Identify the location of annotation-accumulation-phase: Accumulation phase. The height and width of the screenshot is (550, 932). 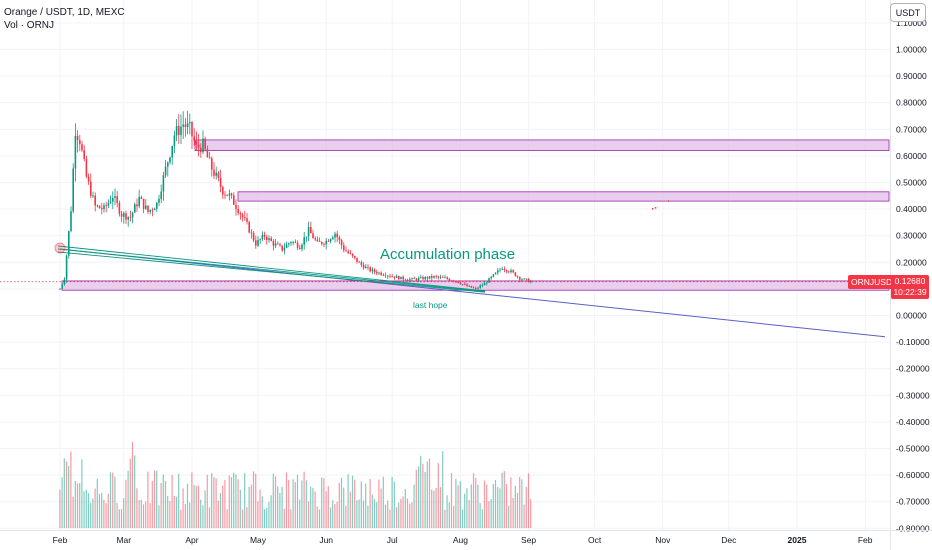
(447, 254).